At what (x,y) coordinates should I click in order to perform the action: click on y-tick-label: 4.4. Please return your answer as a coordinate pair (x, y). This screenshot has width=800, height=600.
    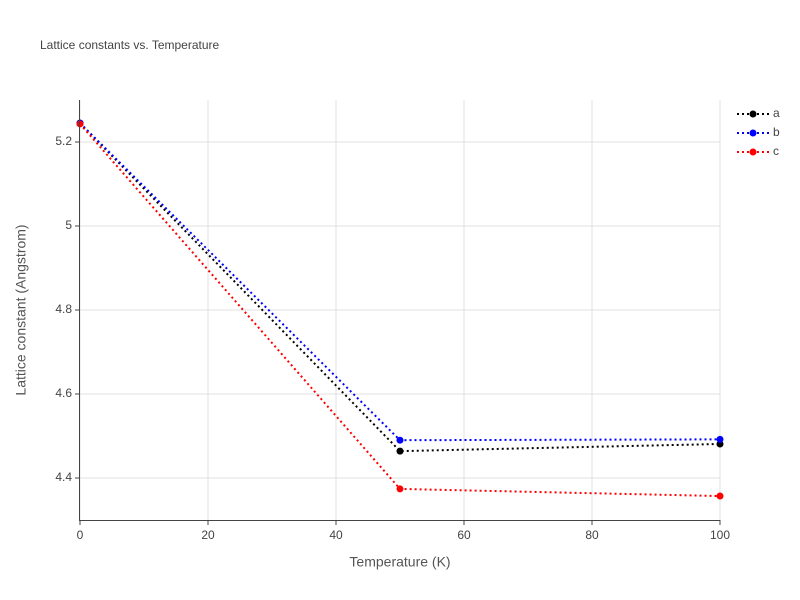
    Looking at the image, I should click on (63, 477).